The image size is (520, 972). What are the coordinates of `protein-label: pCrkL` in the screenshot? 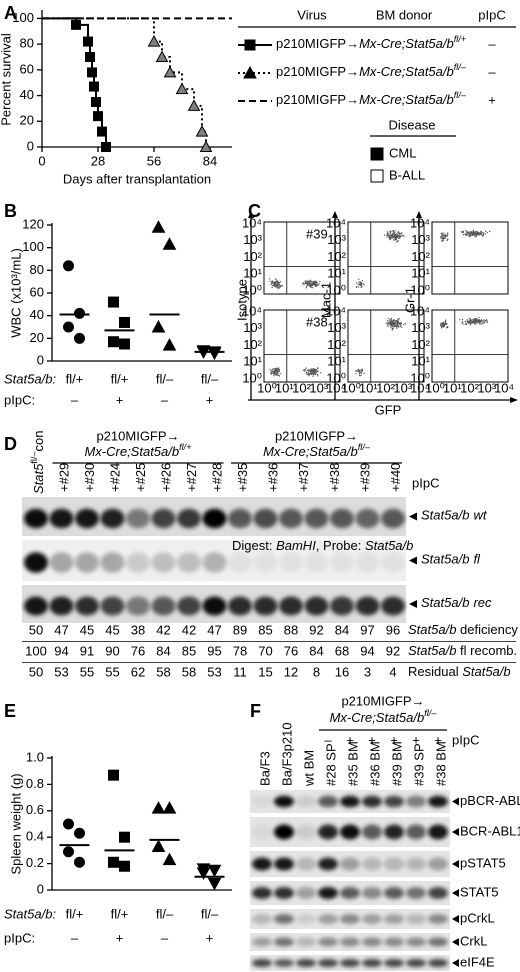 It's located at (477, 917).